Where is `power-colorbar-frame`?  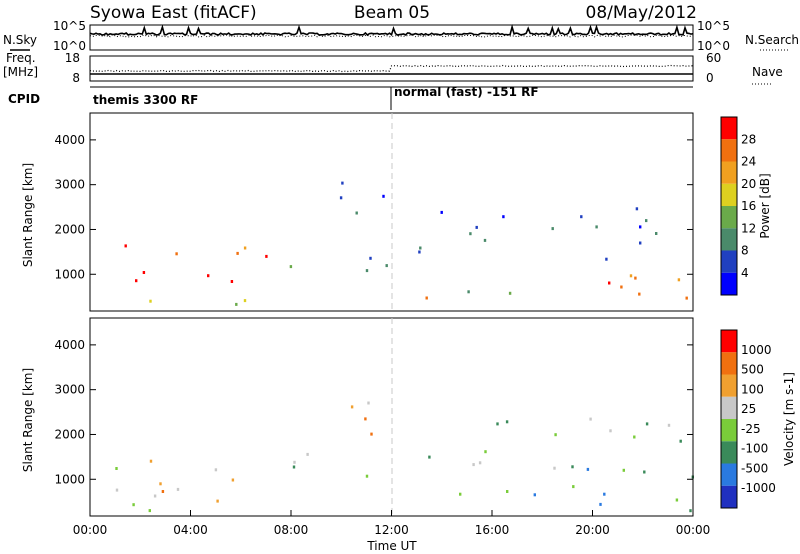
power-colorbar-frame is located at coordinates (729, 206).